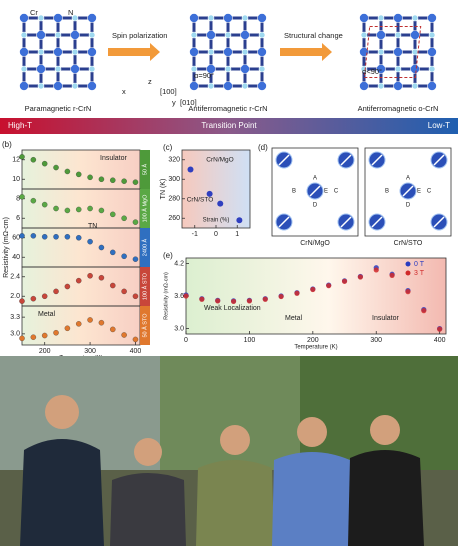 The height and width of the screenshot is (546, 458). Describe the element at coordinates (20, 125) in the screenshot. I see `bar-label: High-T` at that location.